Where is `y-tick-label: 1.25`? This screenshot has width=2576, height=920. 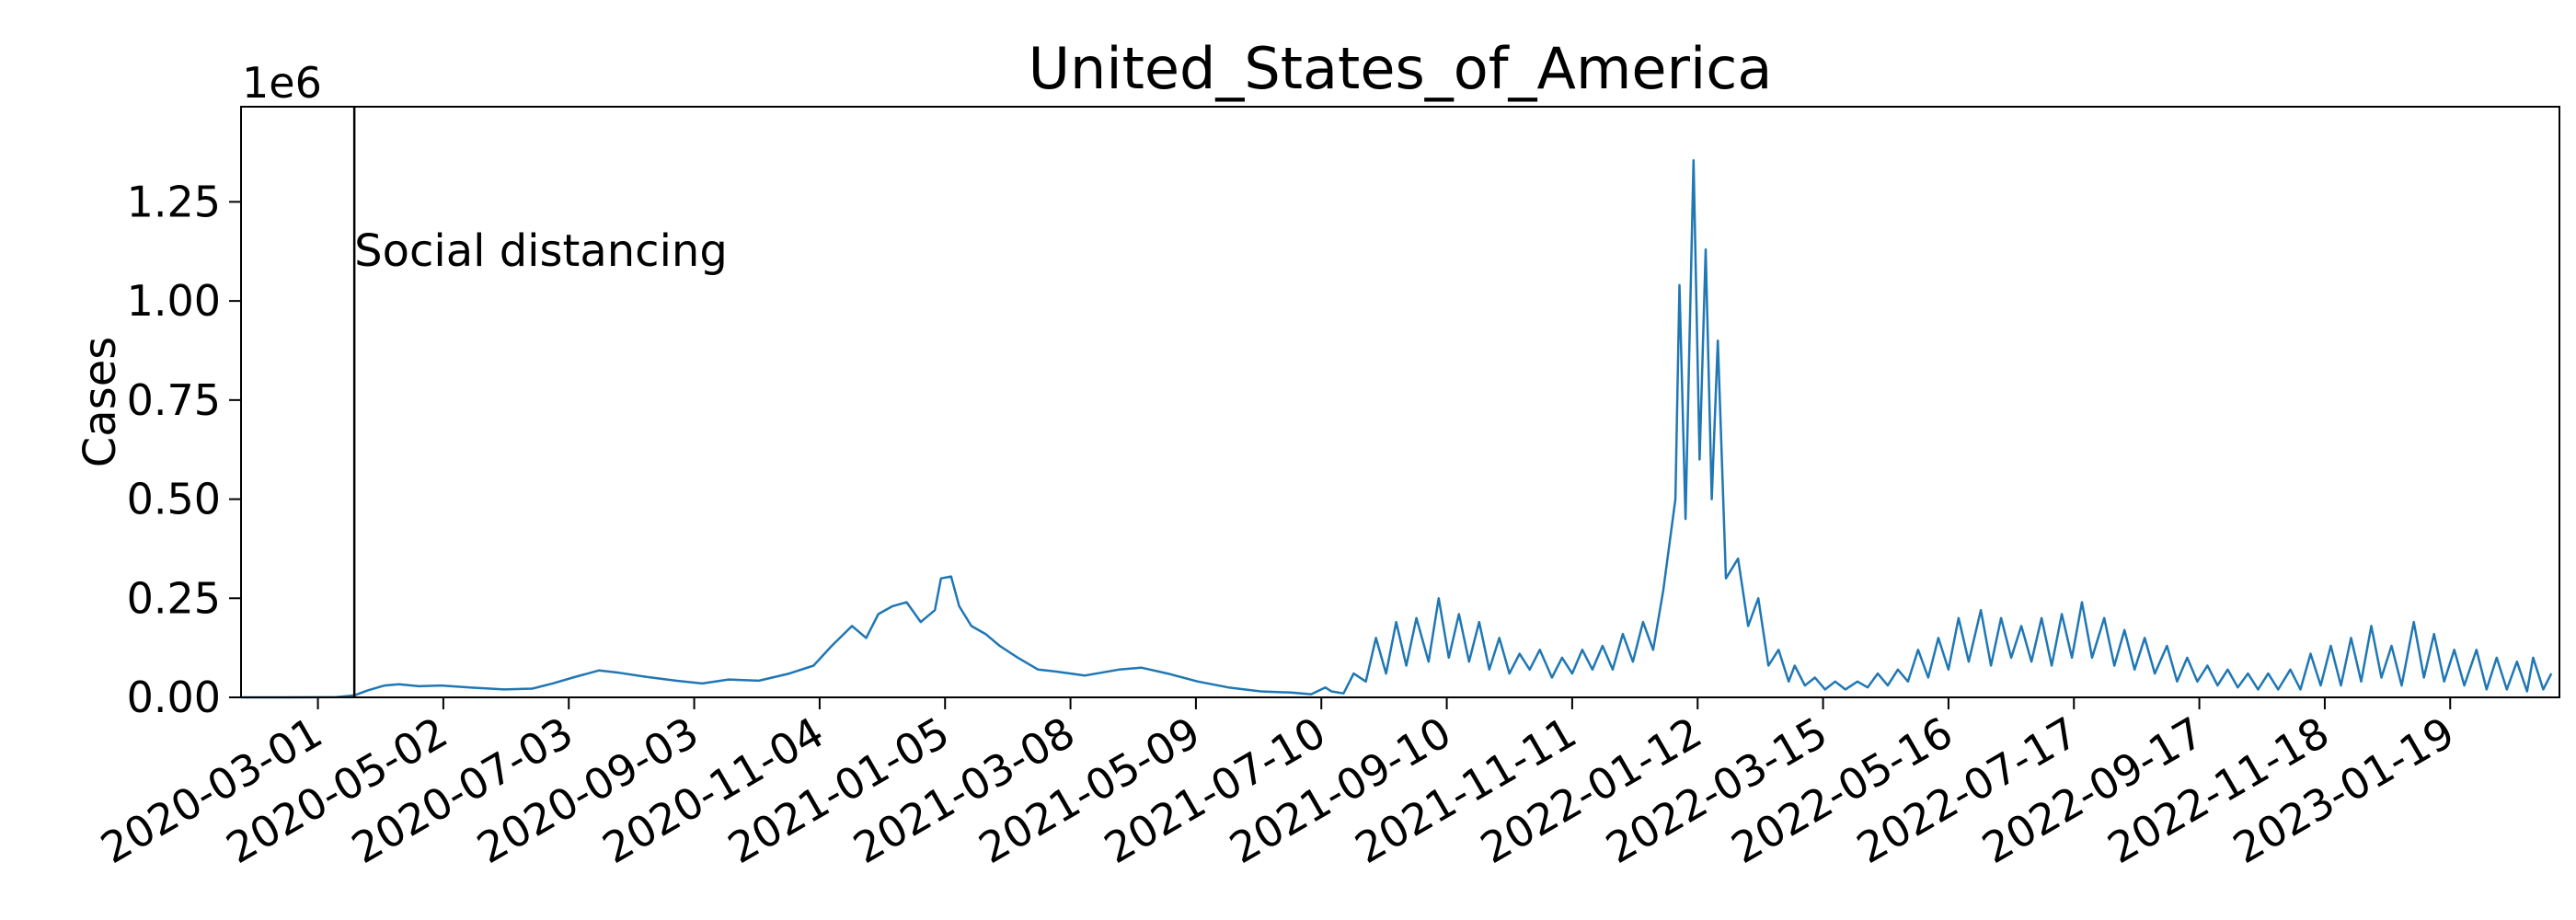 y-tick-label: 1.25 is located at coordinates (174, 201).